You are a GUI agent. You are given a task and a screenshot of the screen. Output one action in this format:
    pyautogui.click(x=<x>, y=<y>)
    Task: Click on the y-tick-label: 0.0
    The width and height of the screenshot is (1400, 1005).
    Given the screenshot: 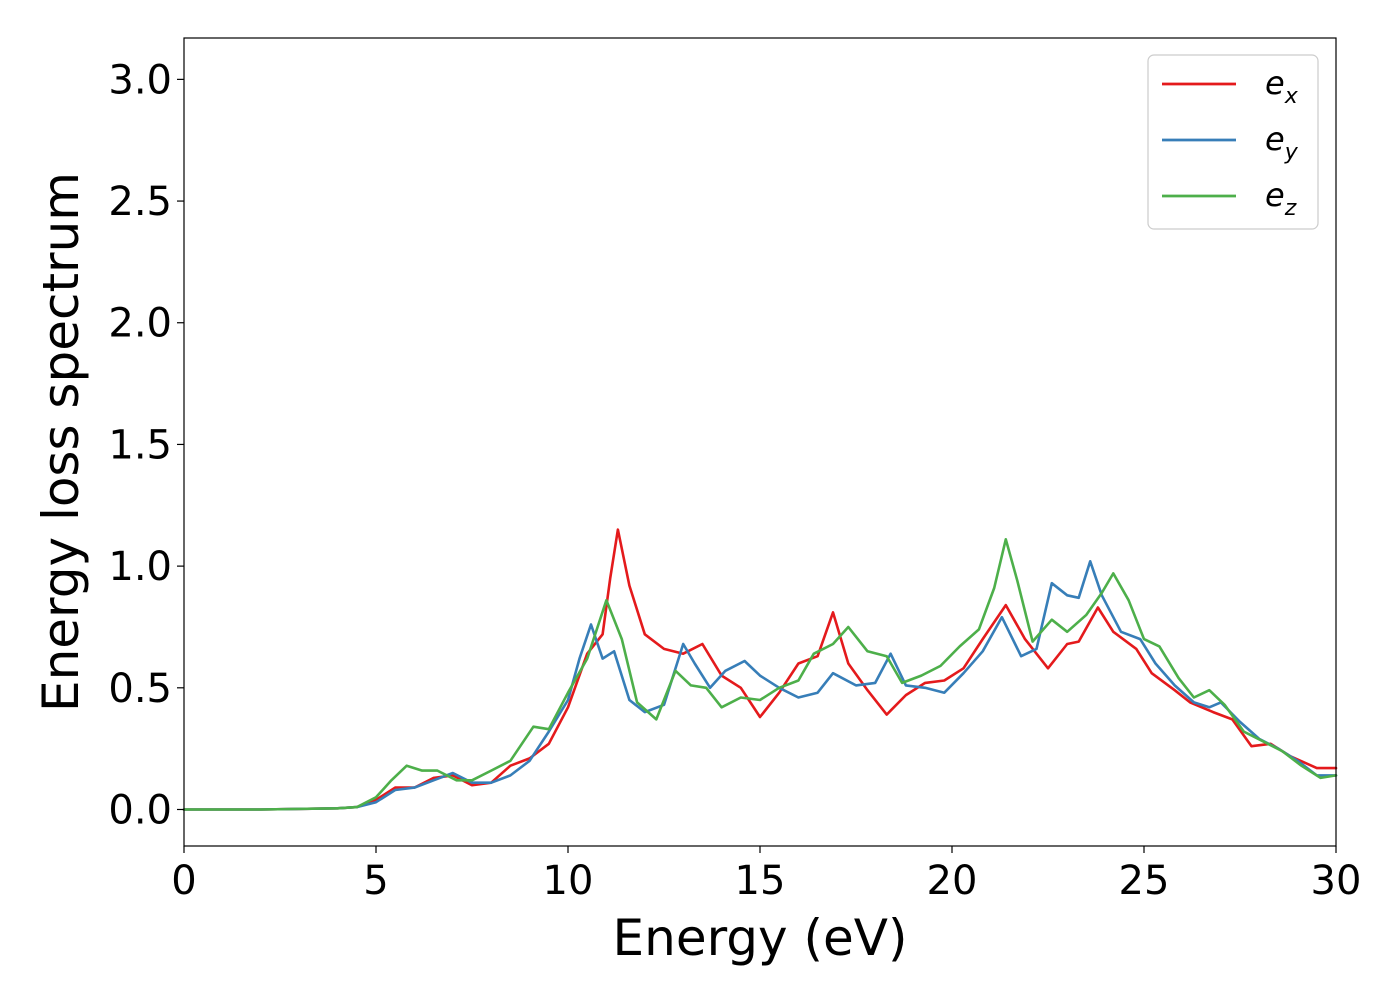 What is the action you would take?
    pyautogui.click(x=140, y=810)
    